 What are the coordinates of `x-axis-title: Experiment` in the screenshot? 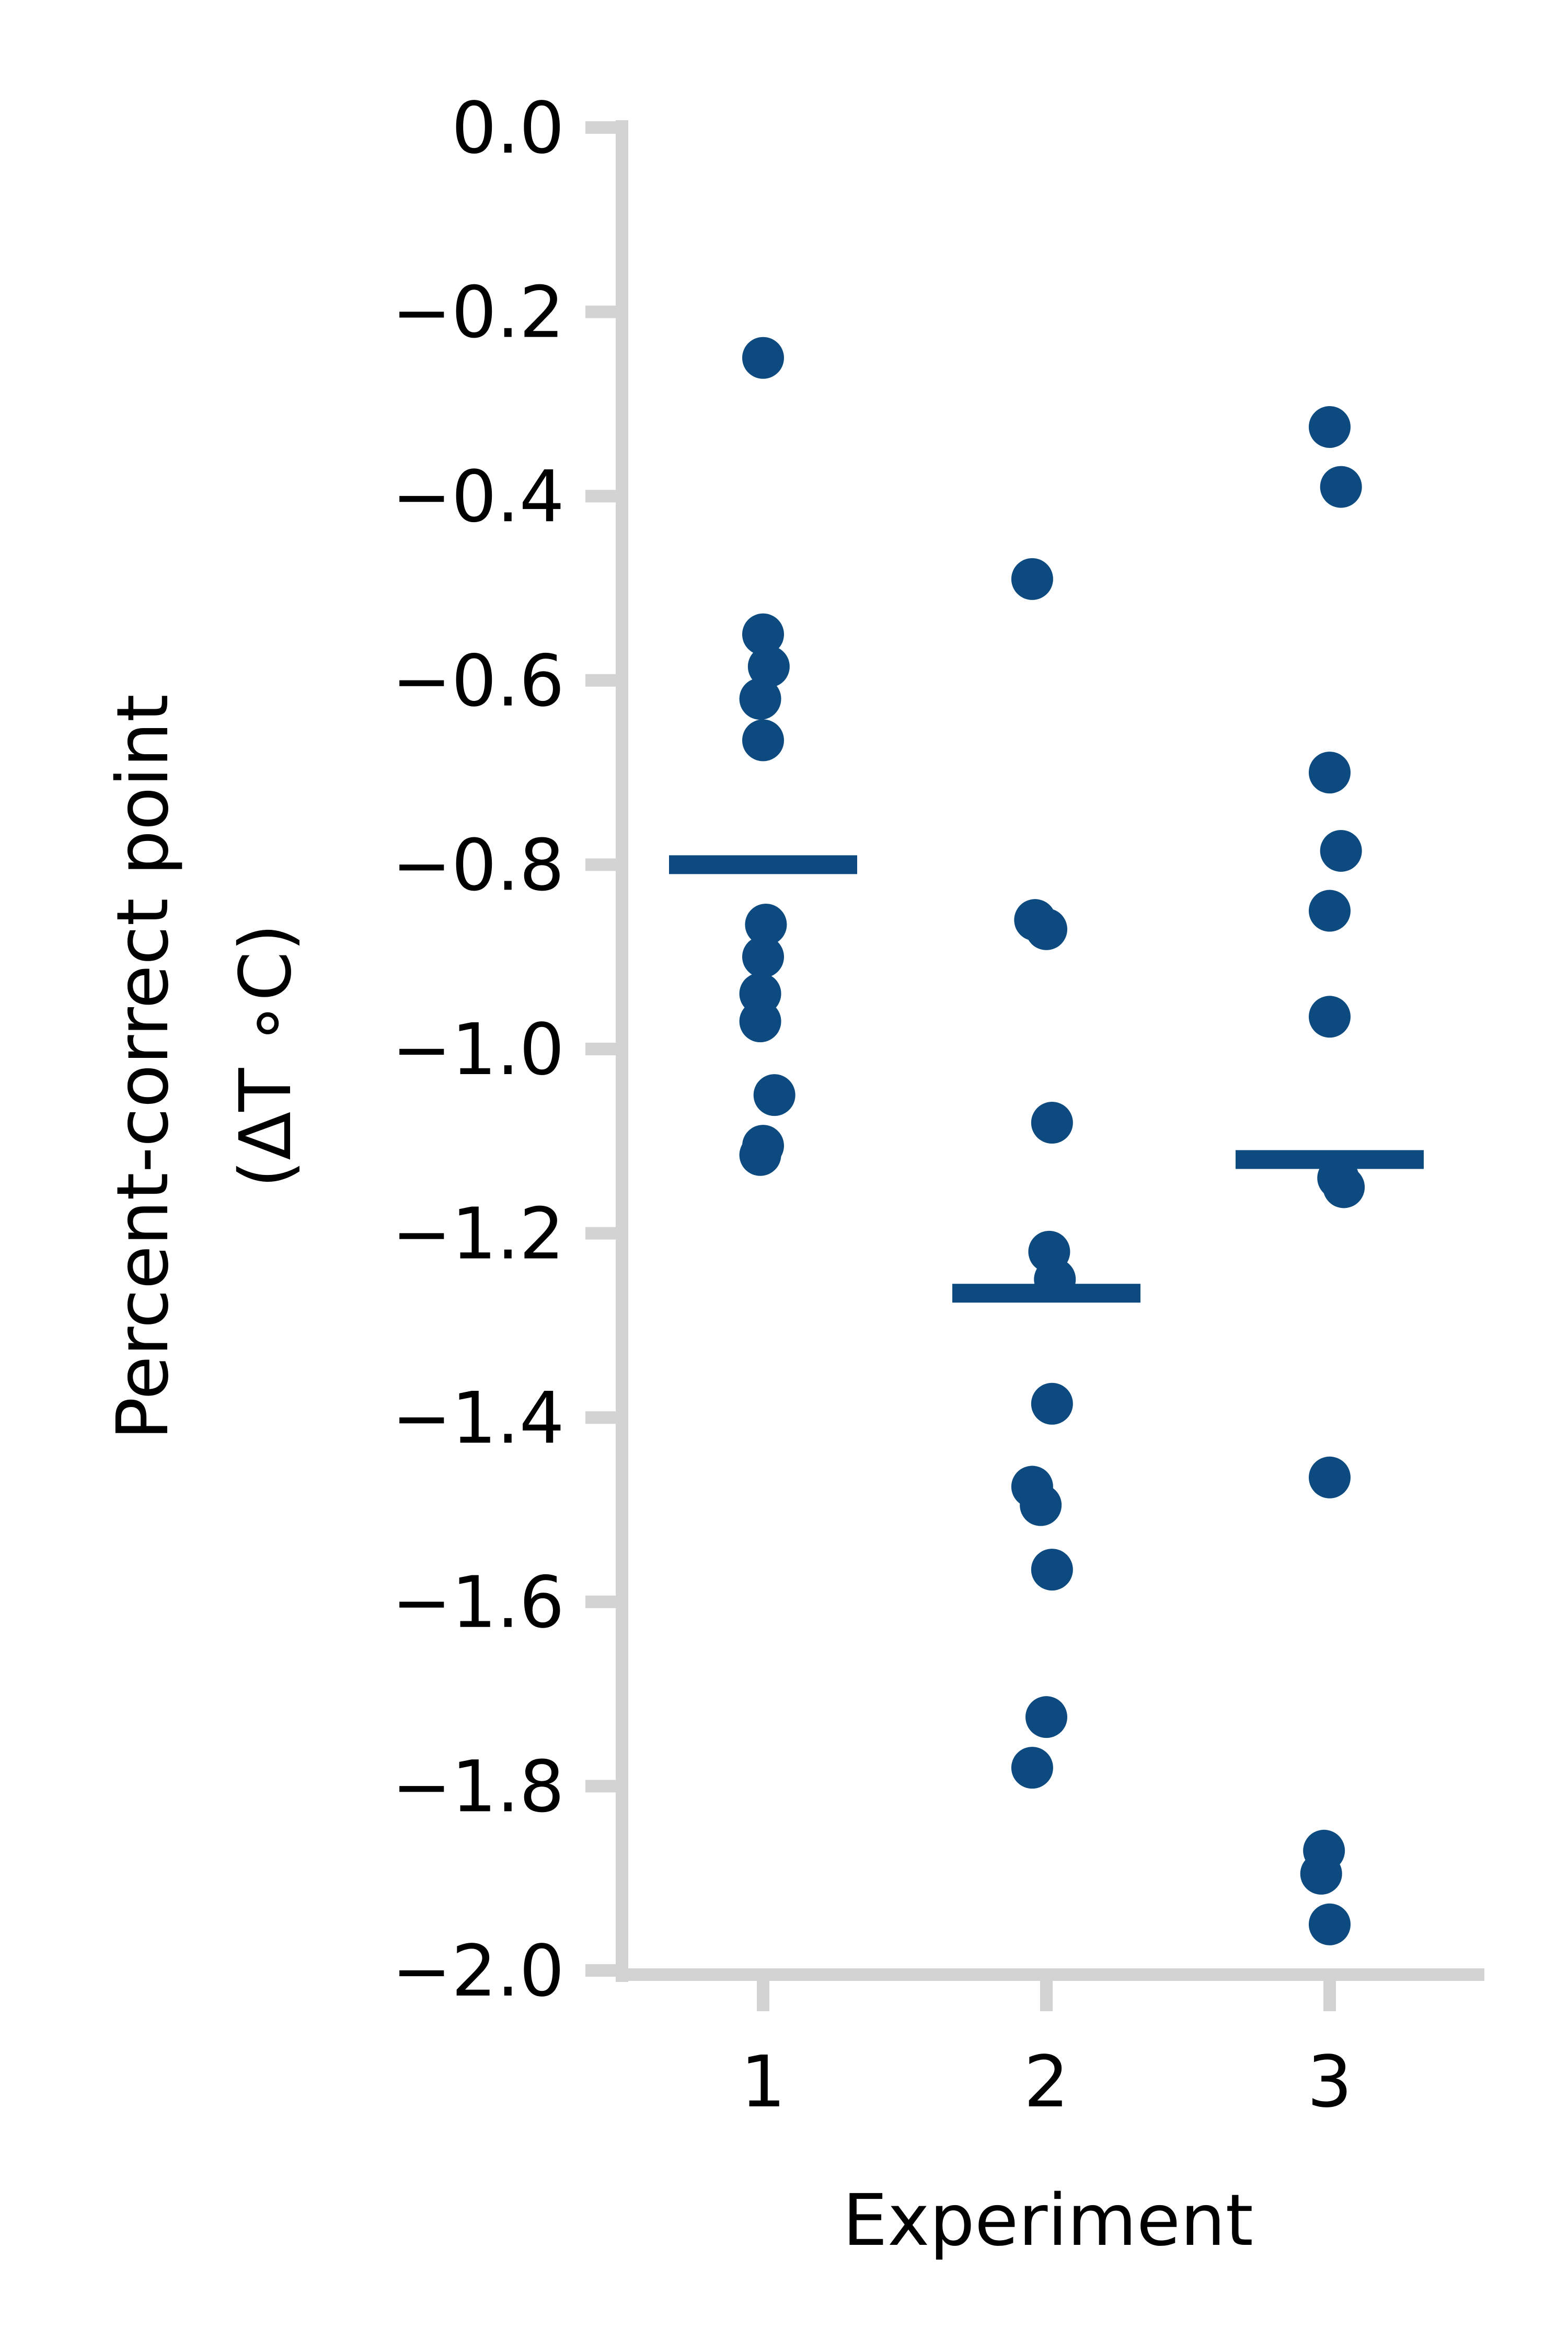 It's located at (1048, 2221).